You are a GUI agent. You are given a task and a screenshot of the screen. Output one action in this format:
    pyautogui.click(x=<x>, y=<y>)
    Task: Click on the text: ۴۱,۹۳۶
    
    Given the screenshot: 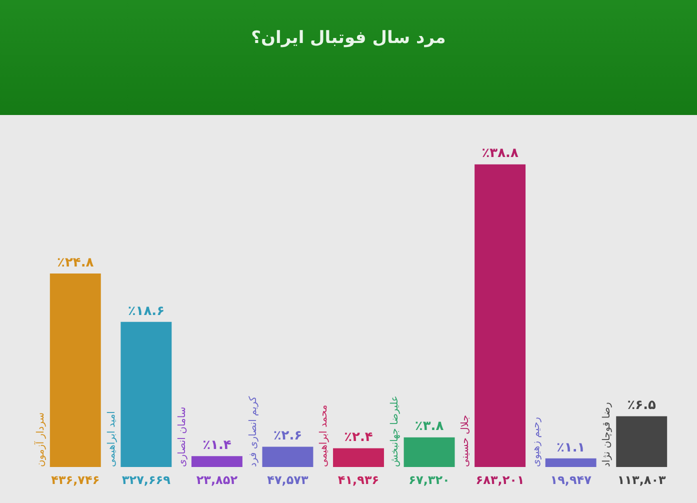 What is the action you would take?
    pyautogui.click(x=359, y=480)
    